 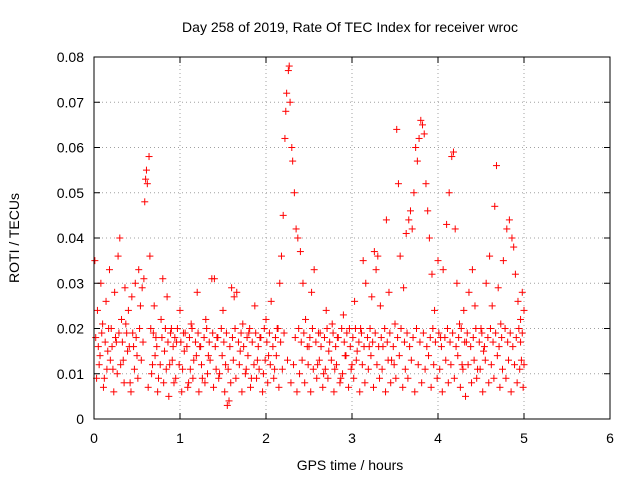 What do you see at coordinates (70, 193) in the screenshot?
I see `y-tick-label: 0.05` at bounding box center [70, 193].